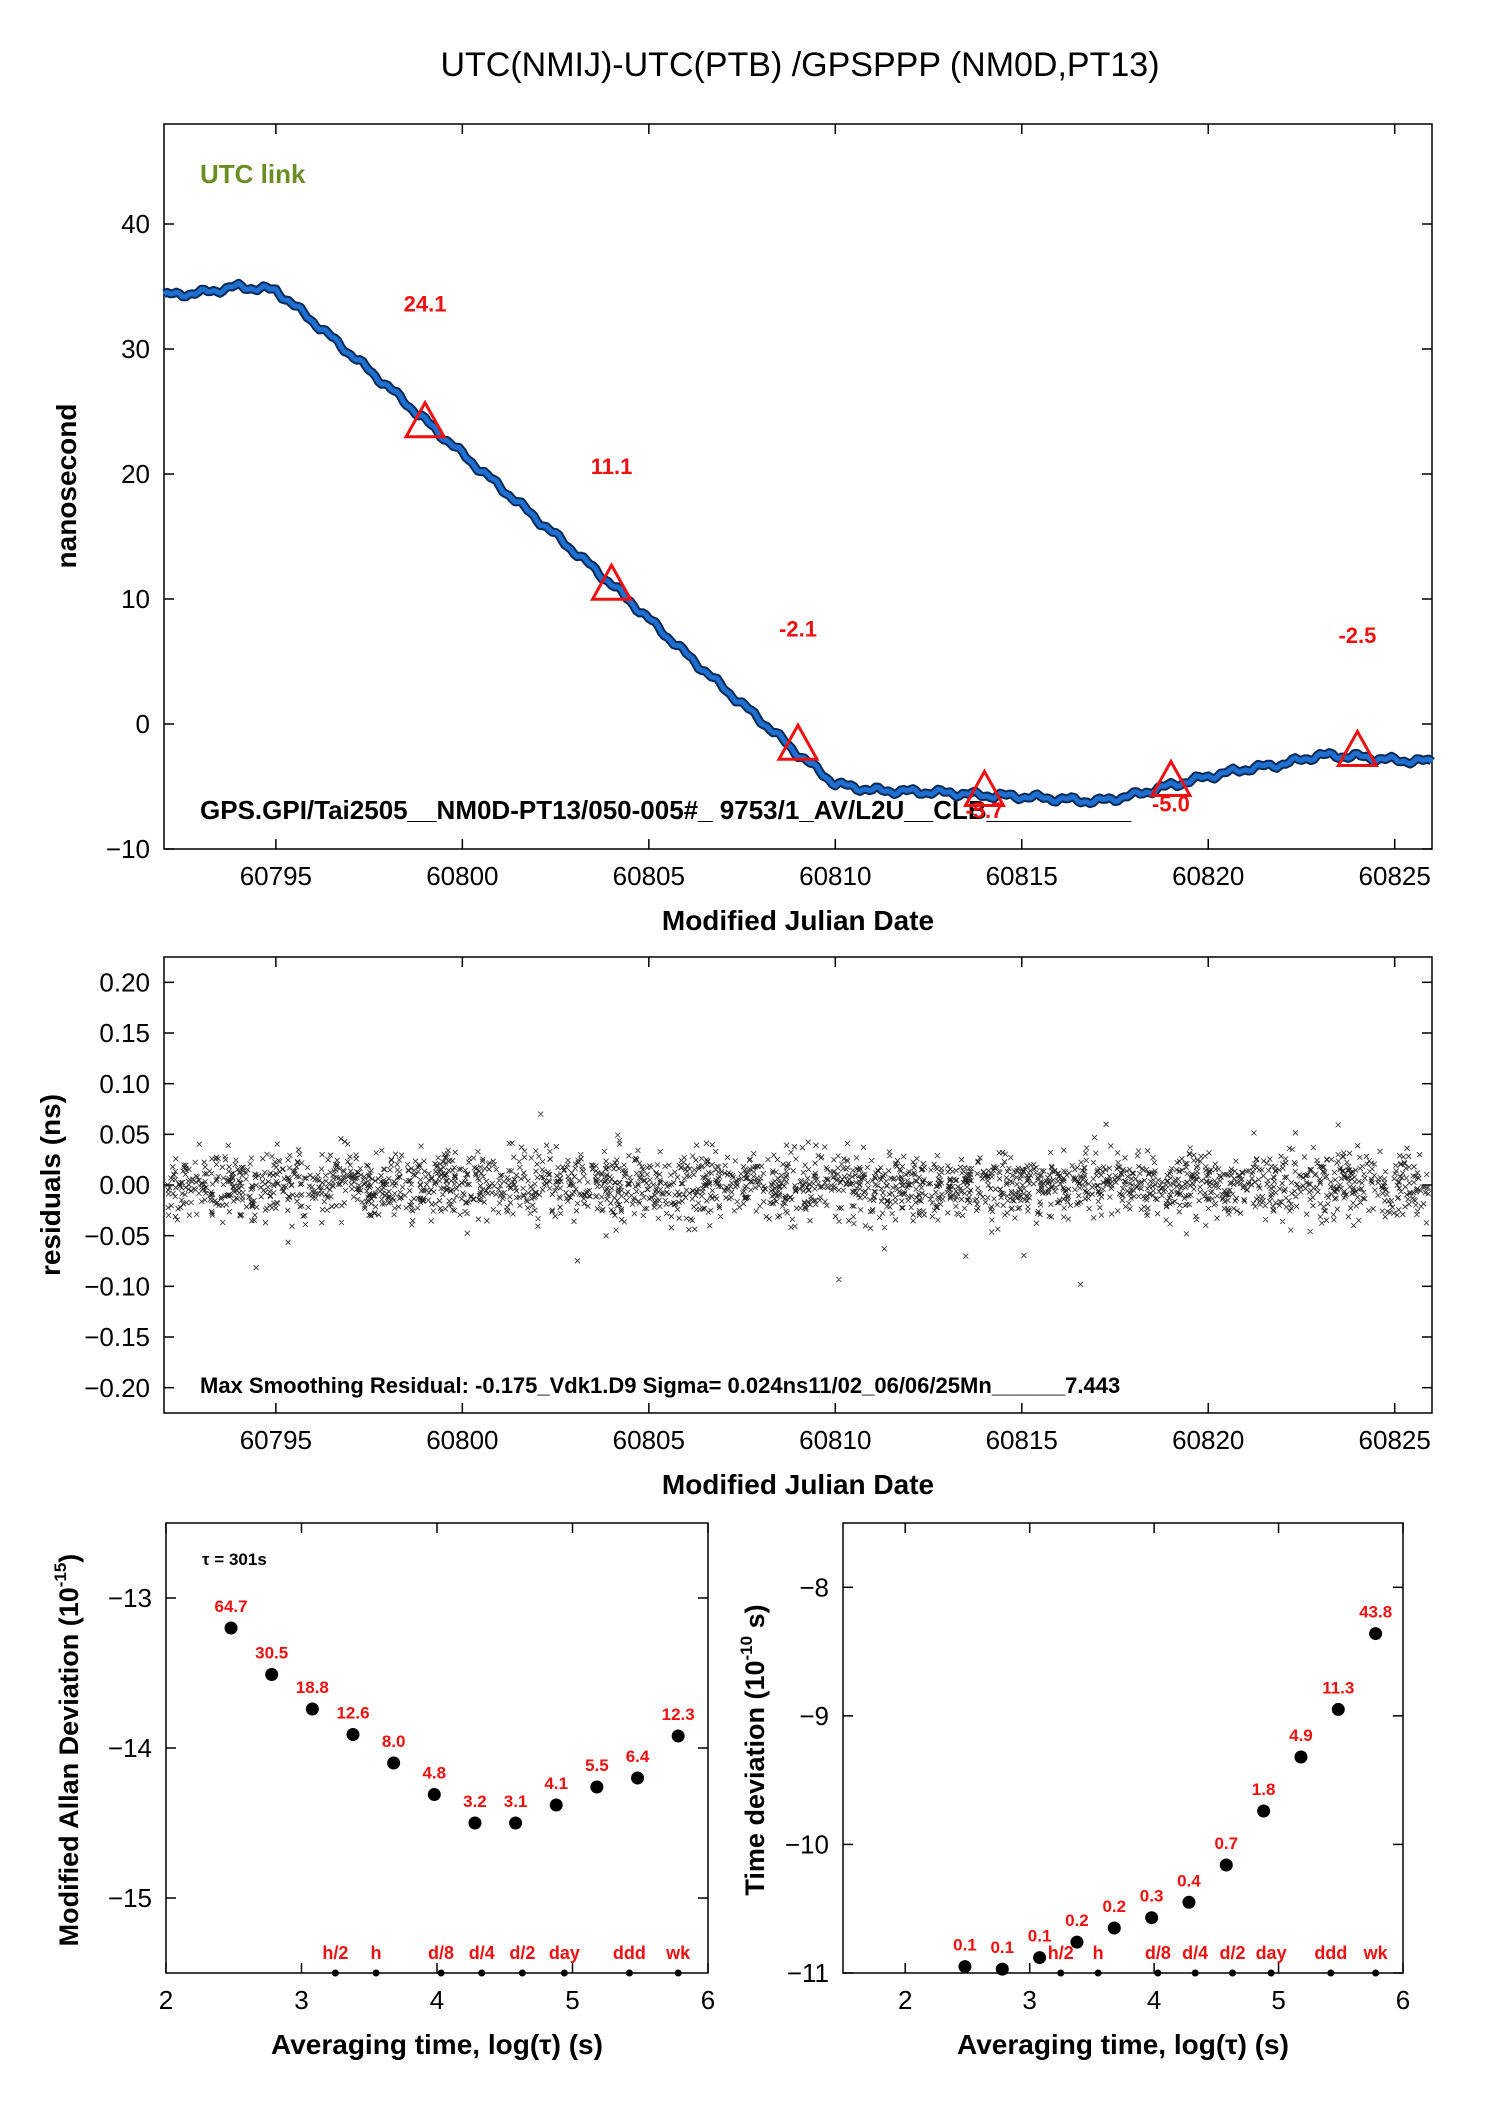 This screenshot has width=1488, height=2105. What do you see at coordinates (271, 1653) in the screenshot?
I see `mod-allan-point-label: 30.5` at bounding box center [271, 1653].